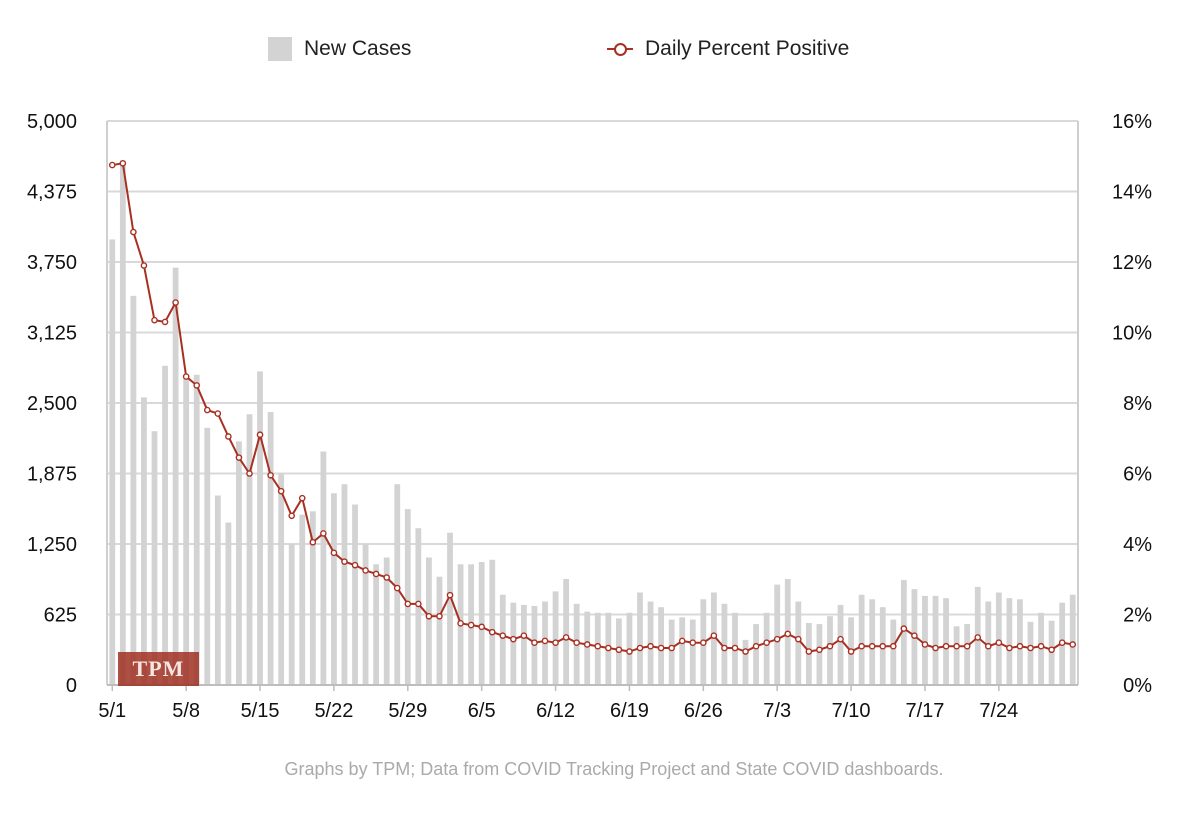  What do you see at coordinates (1137, 404) in the screenshot?
I see `y-right-tick-label: 8%` at bounding box center [1137, 404].